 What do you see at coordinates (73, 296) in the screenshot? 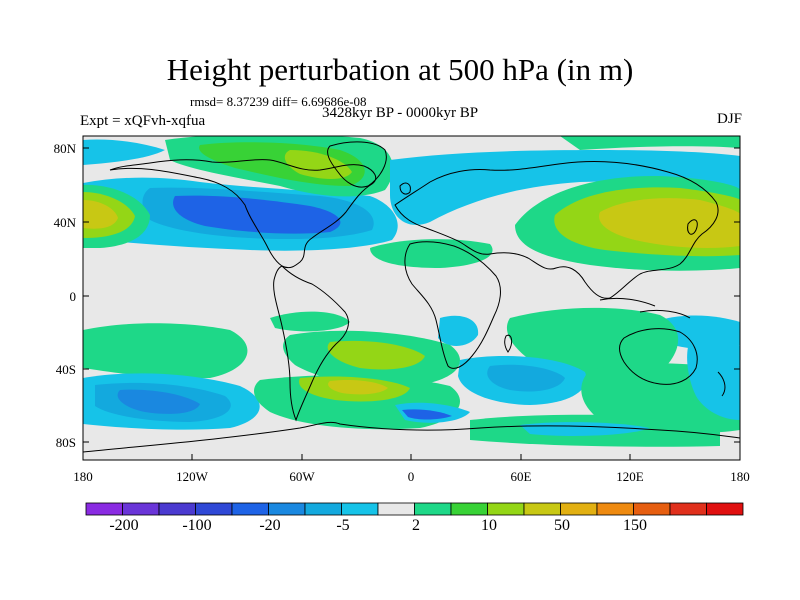
I see `lat-tick-label: 0` at bounding box center [73, 296].